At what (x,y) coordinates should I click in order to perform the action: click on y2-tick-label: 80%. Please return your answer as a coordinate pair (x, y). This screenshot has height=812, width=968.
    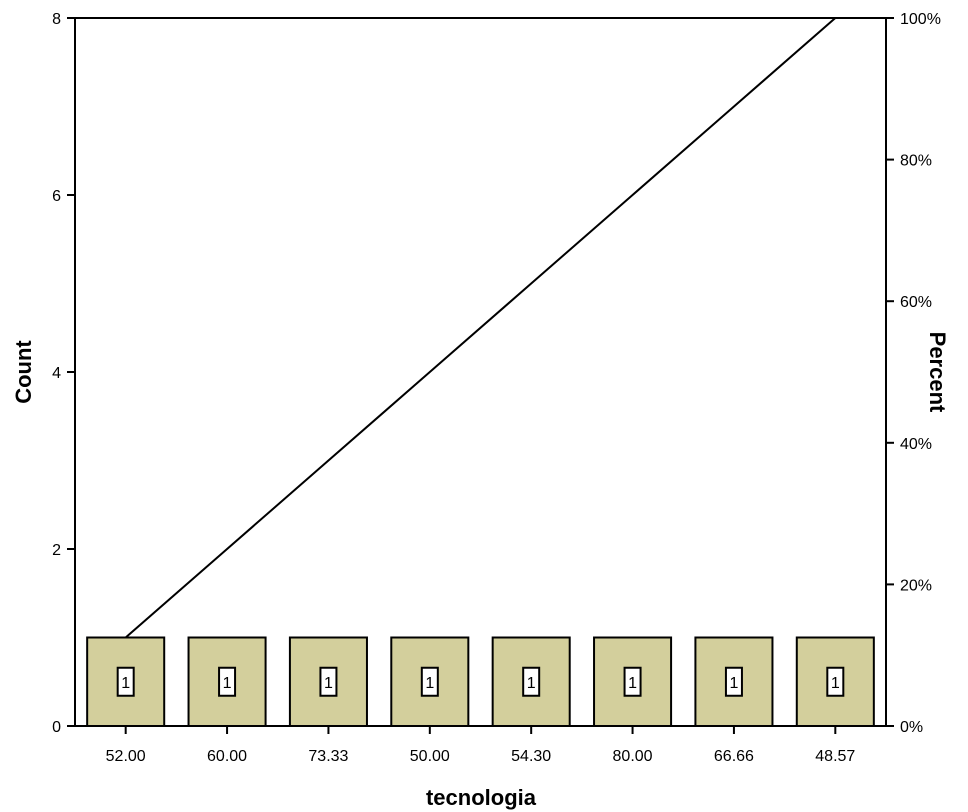
    Looking at the image, I should click on (916, 161).